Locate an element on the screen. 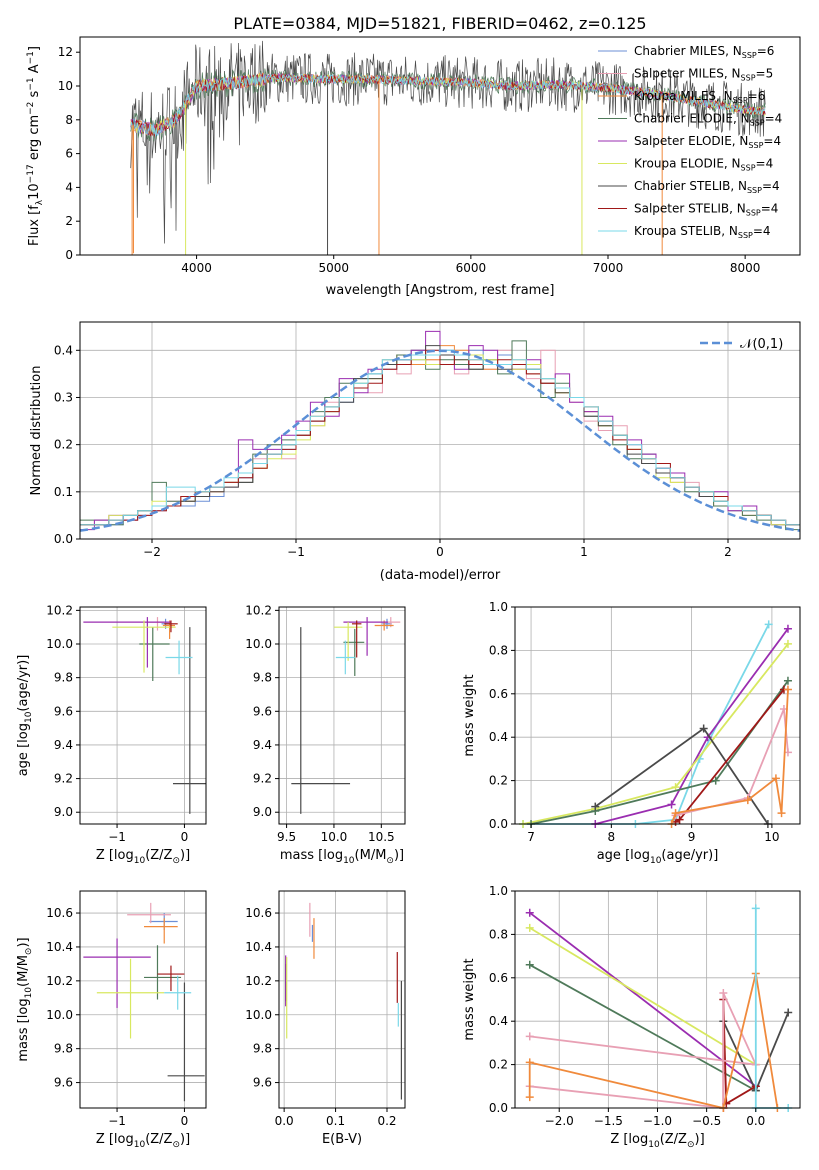 The height and width of the screenshot is (1170, 819). y-tick-label: 9.6 is located at coordinates (63, 711).